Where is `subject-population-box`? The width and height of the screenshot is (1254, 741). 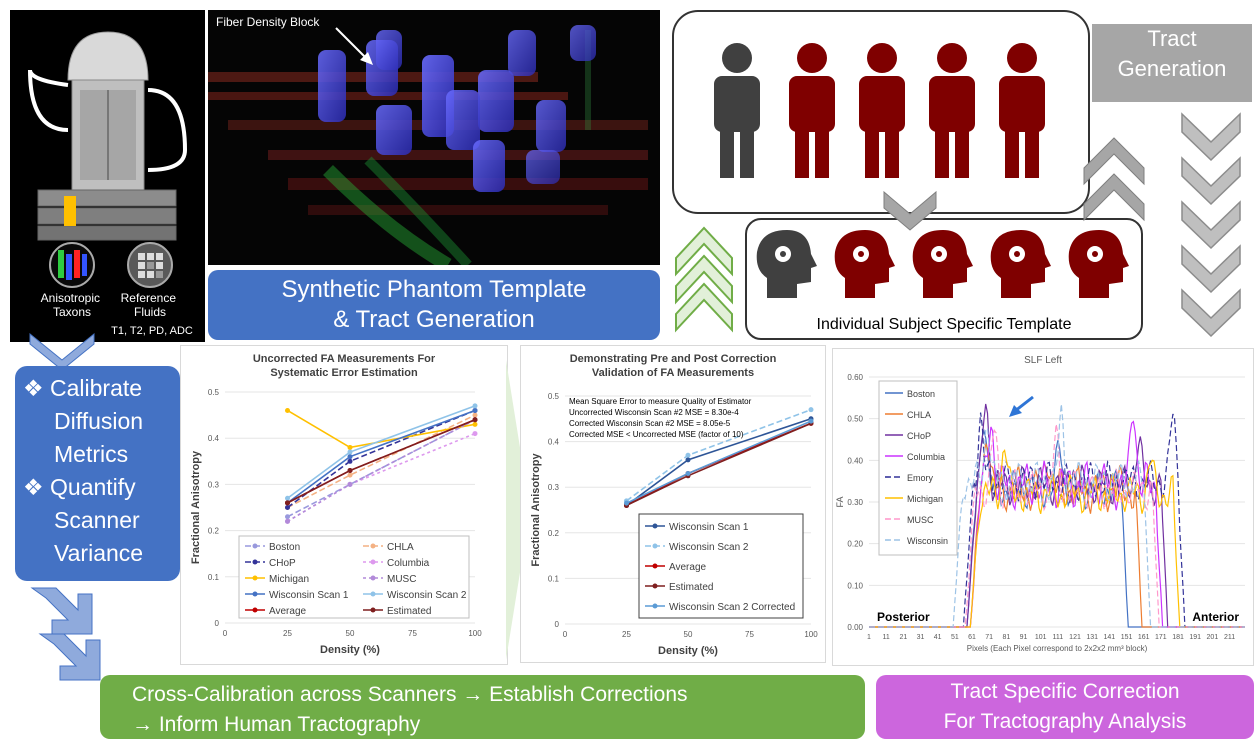
subject-population-box is located at coordinates (881, 112).